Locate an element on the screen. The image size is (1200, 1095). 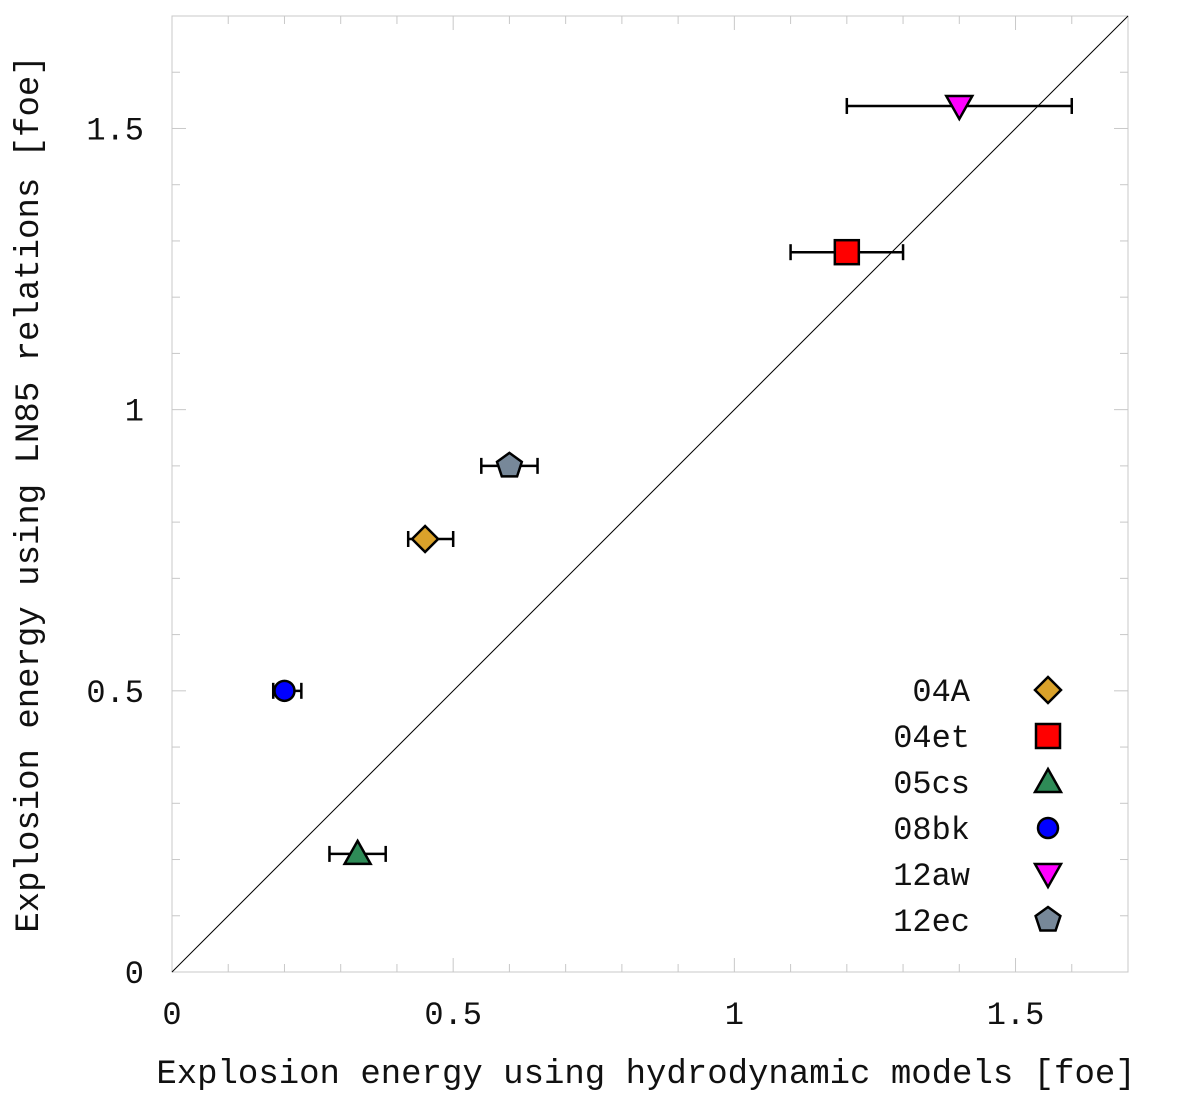
legend-label: 04A is located at coordinates (941, 692).